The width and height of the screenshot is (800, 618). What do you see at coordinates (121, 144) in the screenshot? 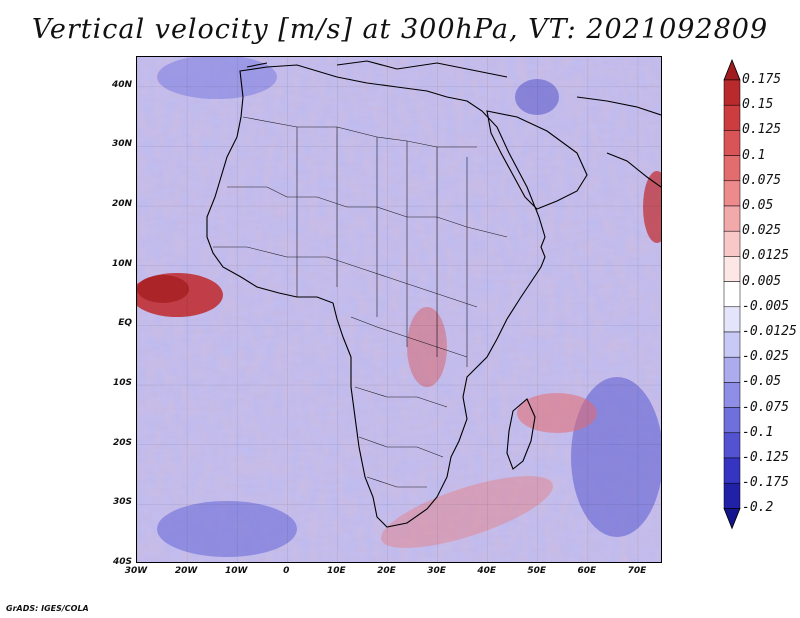
I see `lat-tick-label: 30N` at bounding box center [121, 144].